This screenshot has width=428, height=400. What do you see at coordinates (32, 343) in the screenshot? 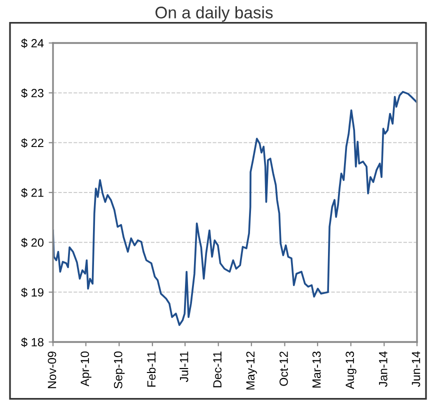
I see `y-tick-label: $ 18` at bounding box center [32, 343].